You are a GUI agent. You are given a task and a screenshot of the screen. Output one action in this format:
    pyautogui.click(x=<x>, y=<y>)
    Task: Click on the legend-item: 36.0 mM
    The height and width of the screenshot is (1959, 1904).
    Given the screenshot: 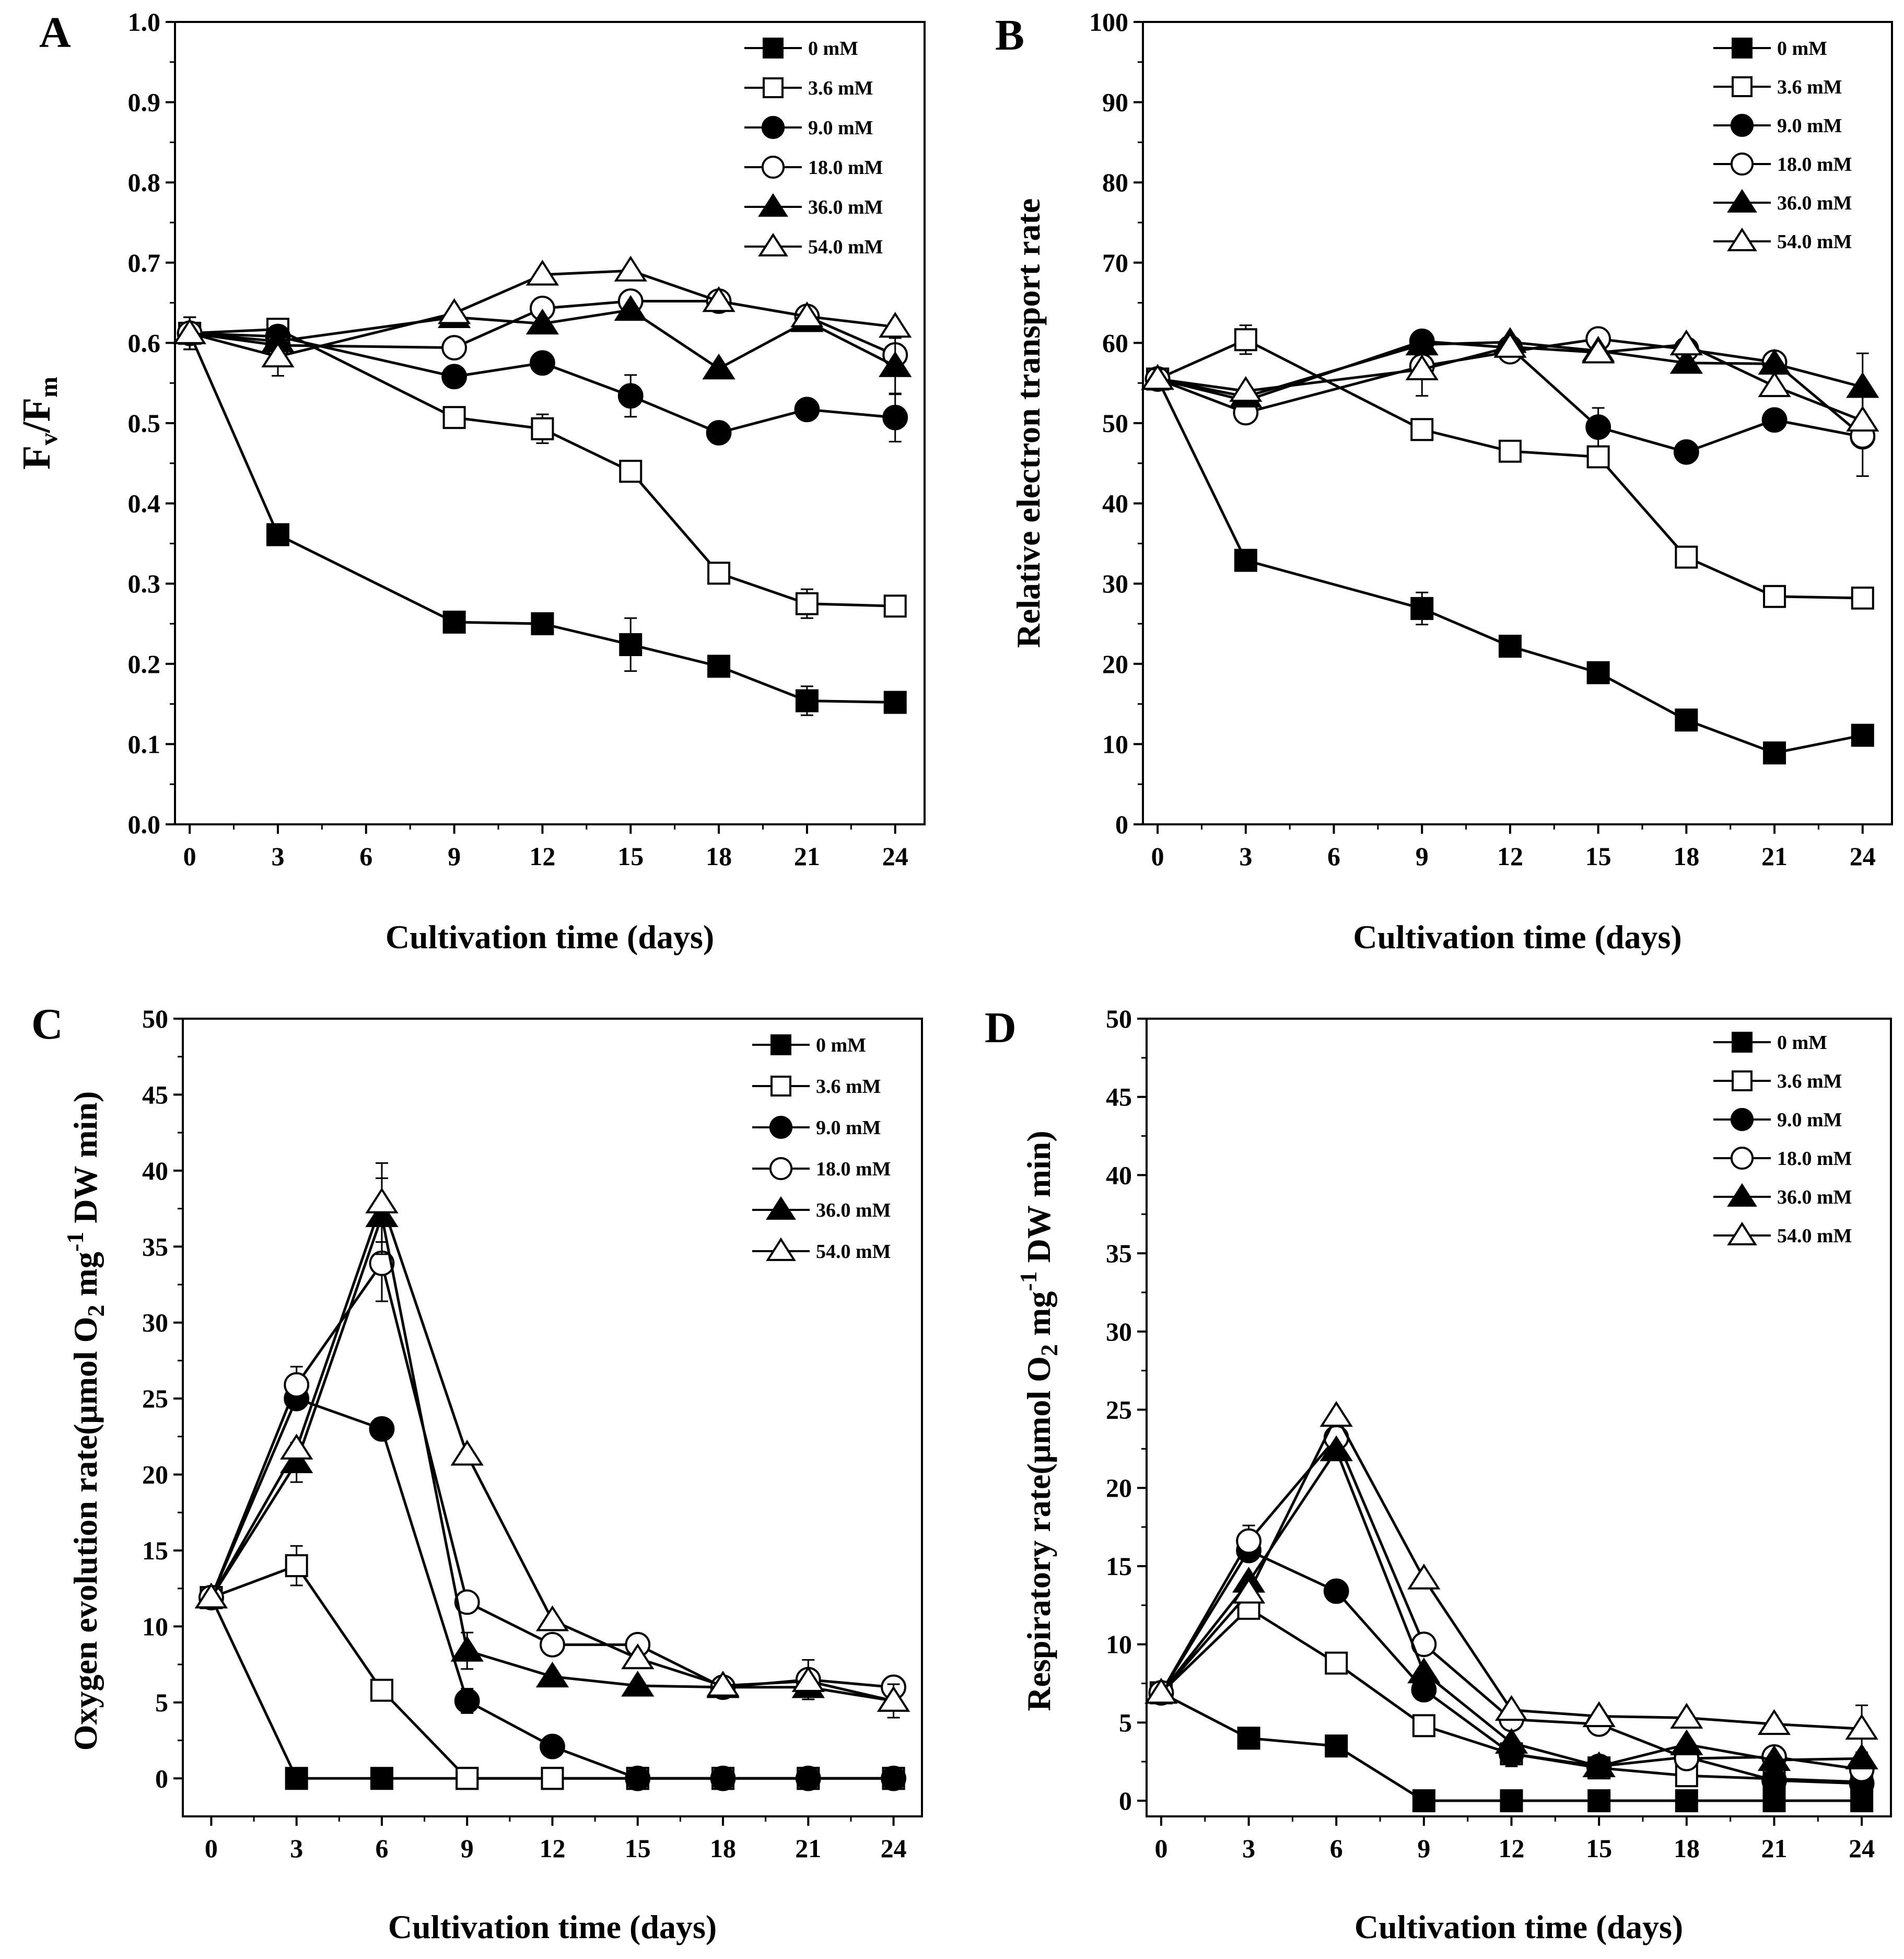 What is the action you would take?
    pyautogui.click(x=813, y=205)
    